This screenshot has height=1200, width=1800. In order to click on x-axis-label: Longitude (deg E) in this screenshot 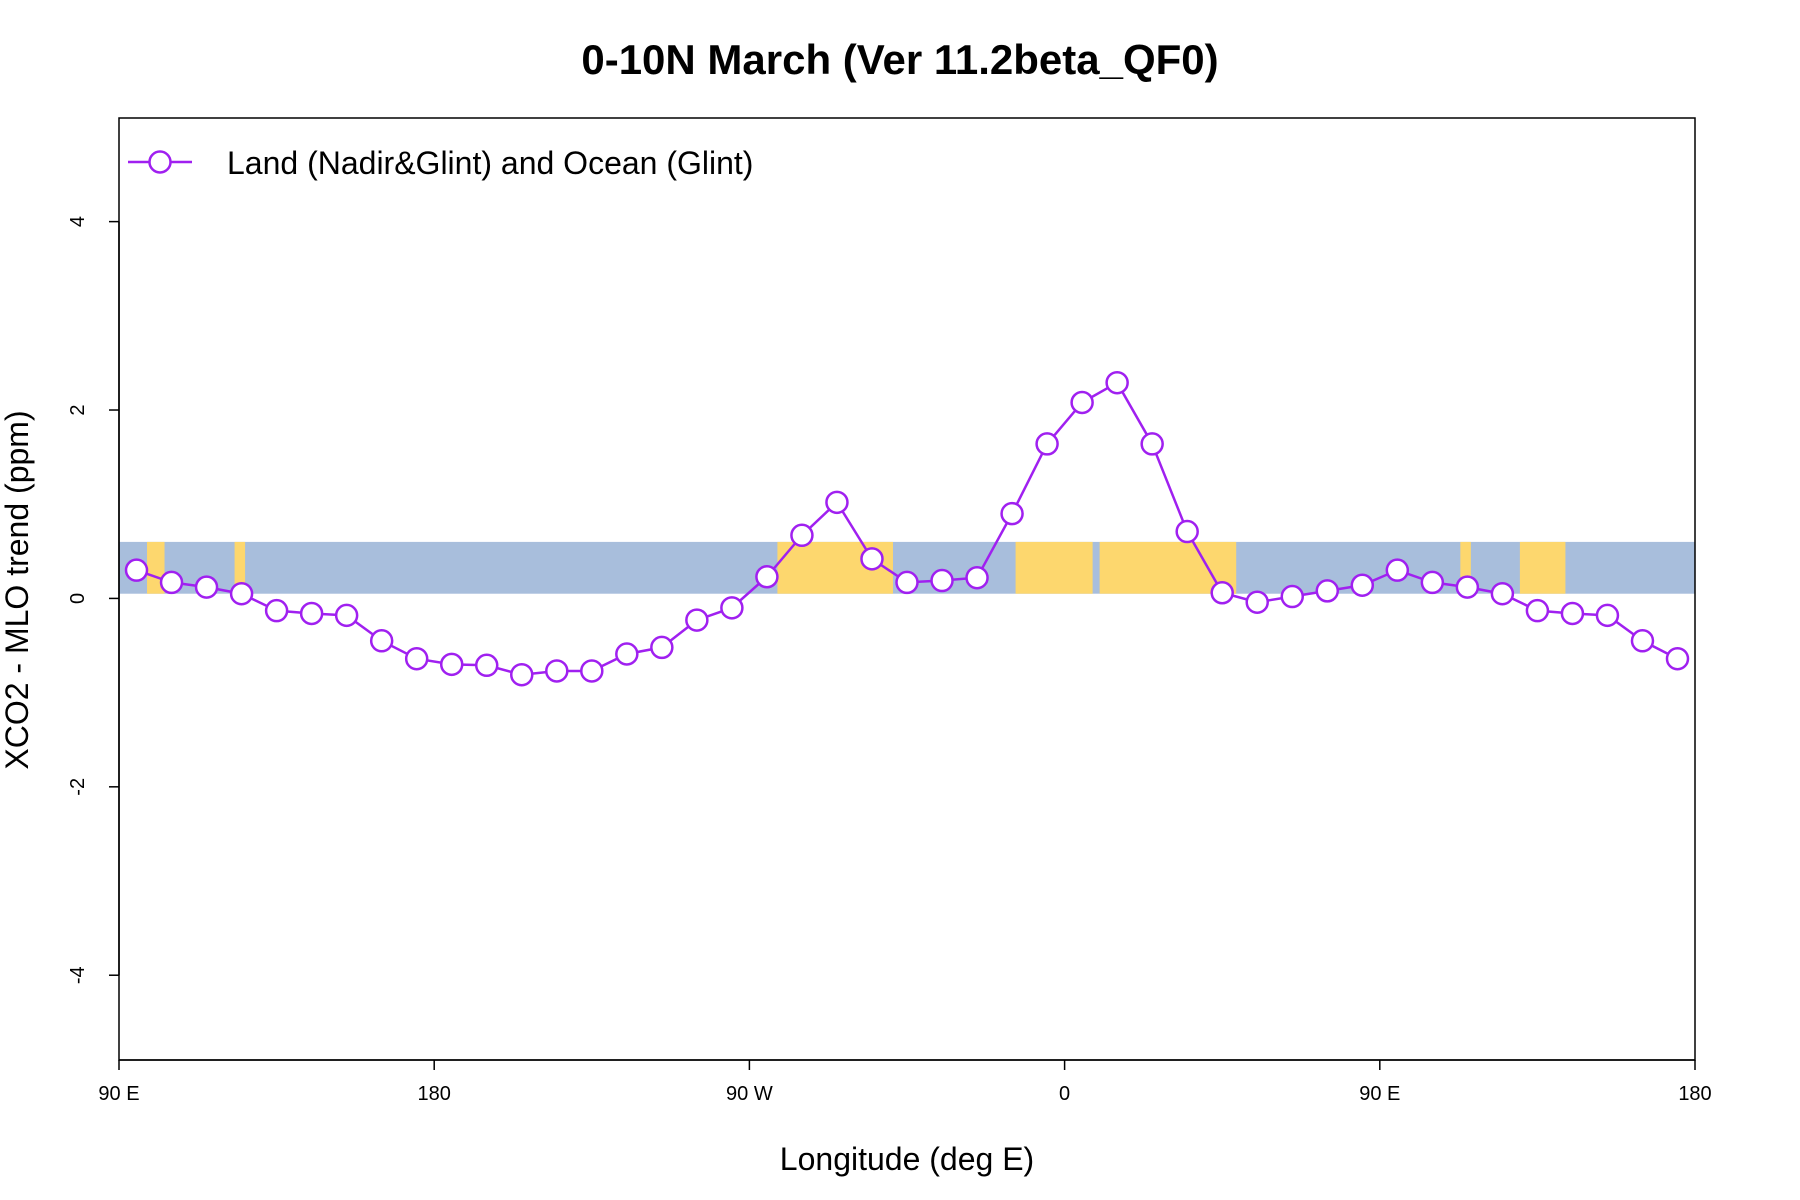, I will do `click(907, 1159)`.